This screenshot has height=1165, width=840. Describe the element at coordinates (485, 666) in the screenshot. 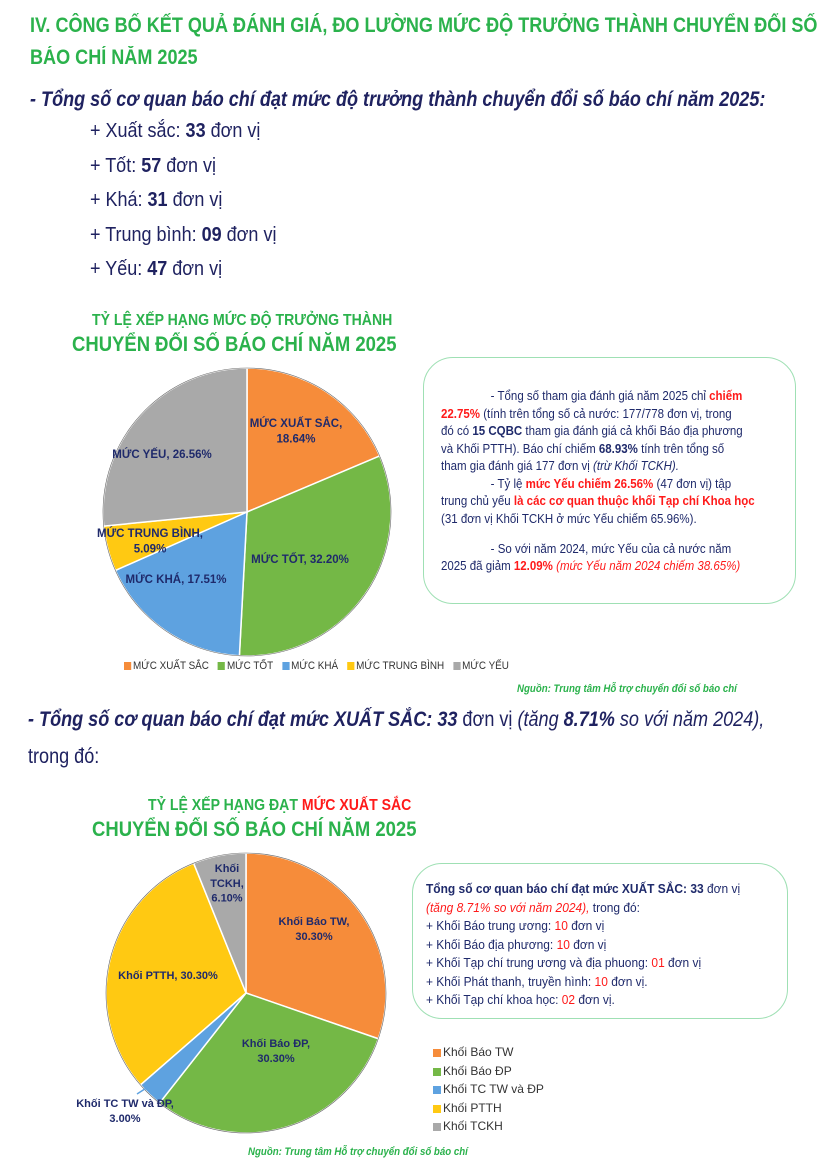

I see `legend-label: MỨC YẾU` at that location.